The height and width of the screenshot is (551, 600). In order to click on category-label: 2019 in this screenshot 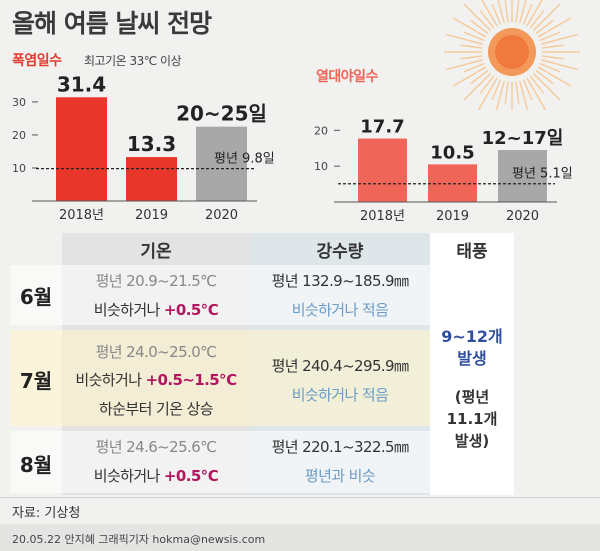, I will do `click(151, 215)`.